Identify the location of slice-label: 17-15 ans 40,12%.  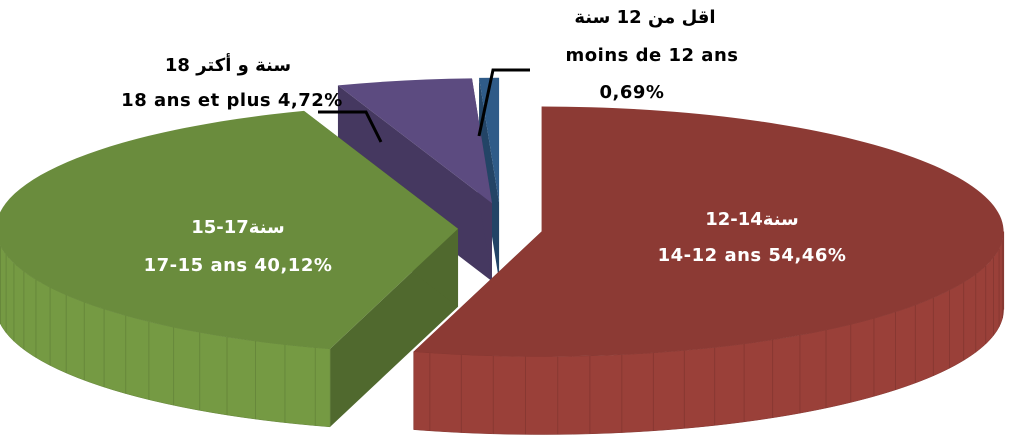
(238, 265).